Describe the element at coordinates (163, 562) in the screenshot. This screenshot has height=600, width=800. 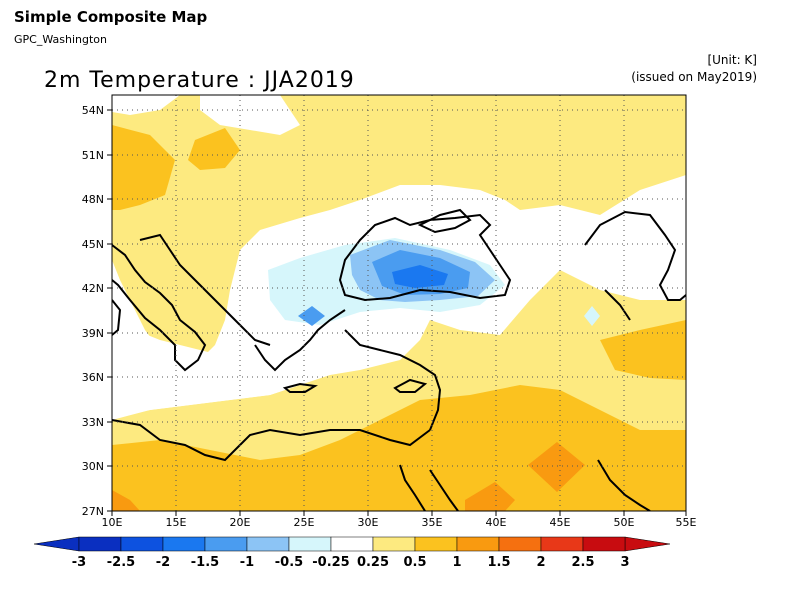
I see `colorbar-label: -2` at that location.